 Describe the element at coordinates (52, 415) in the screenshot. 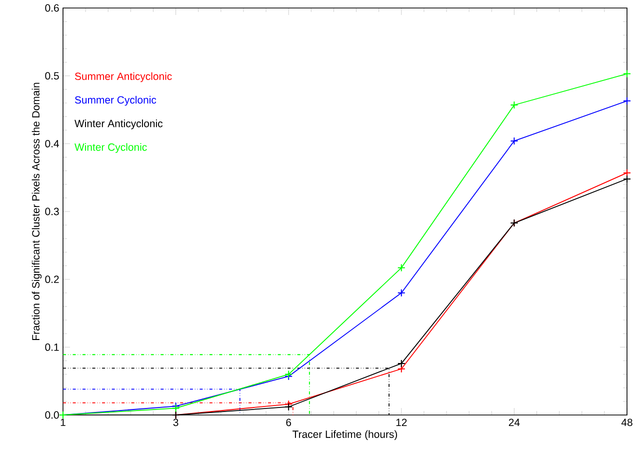

I see `y-tick-label: 0.0` at that location.